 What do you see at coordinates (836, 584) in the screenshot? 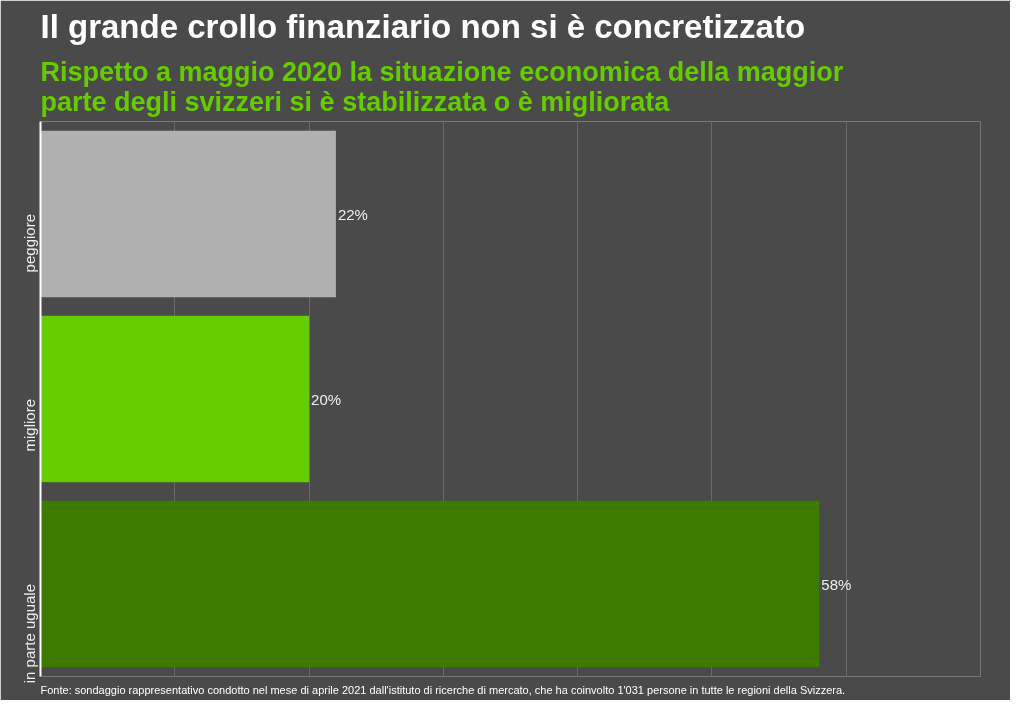
I see `data-label: 58%` at bounding box center [836, 584].